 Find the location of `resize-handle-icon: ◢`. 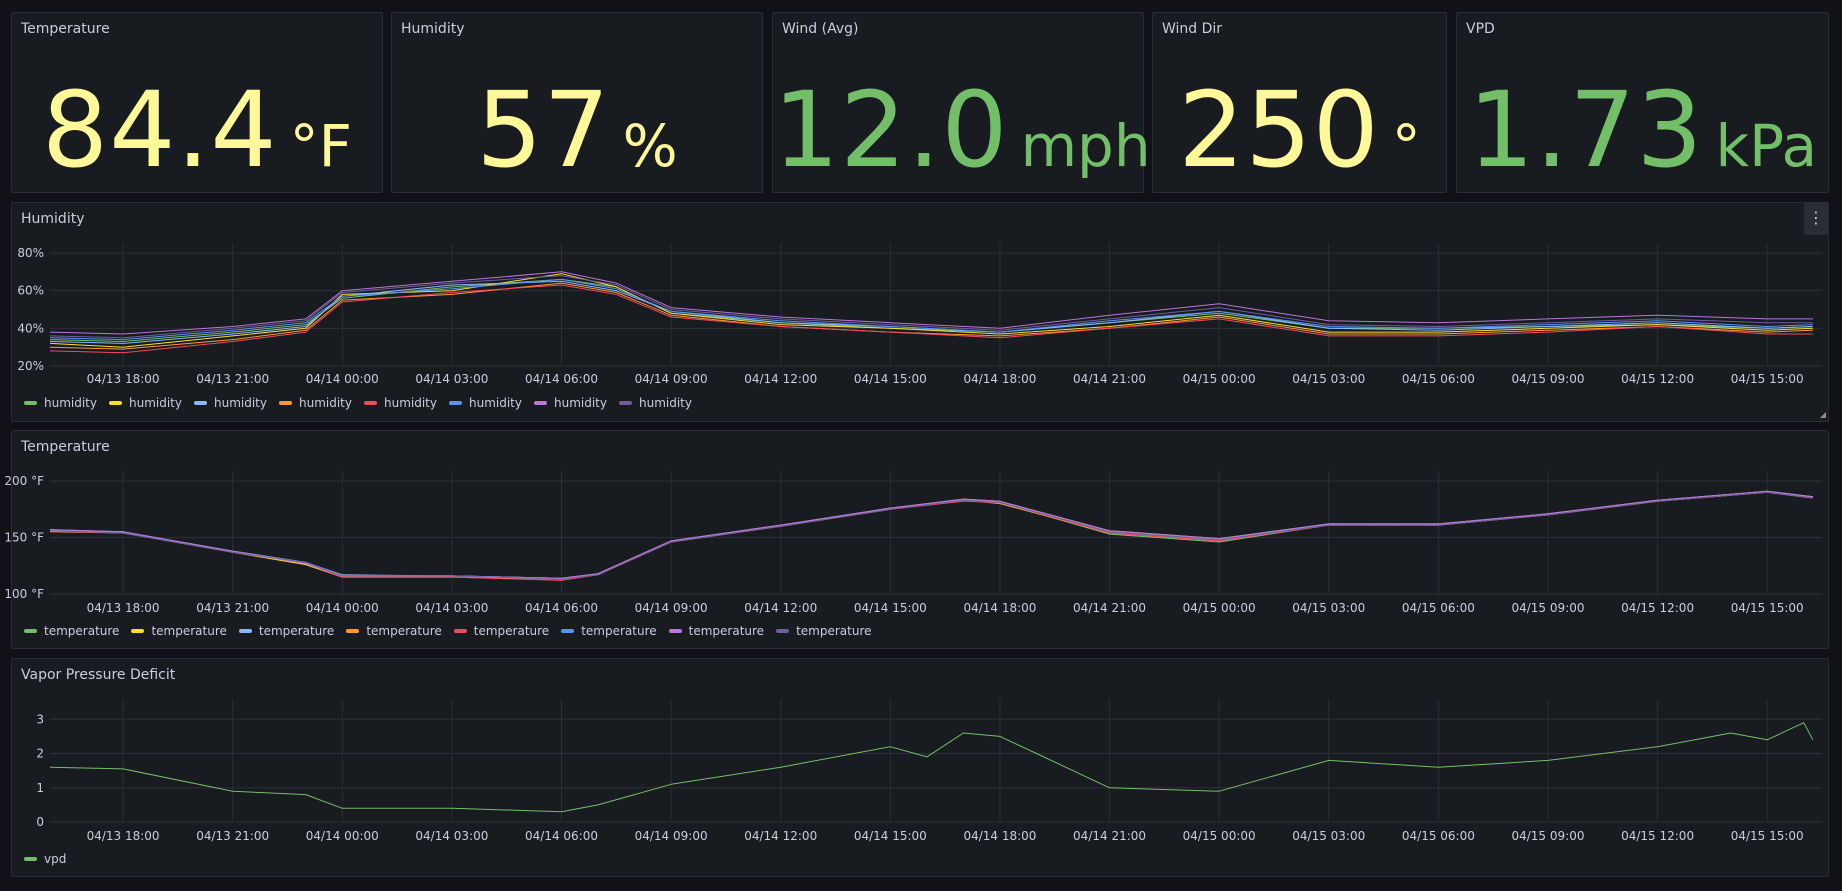

resize-handle-icon: ◢ is located at coordinates (1822, 414).